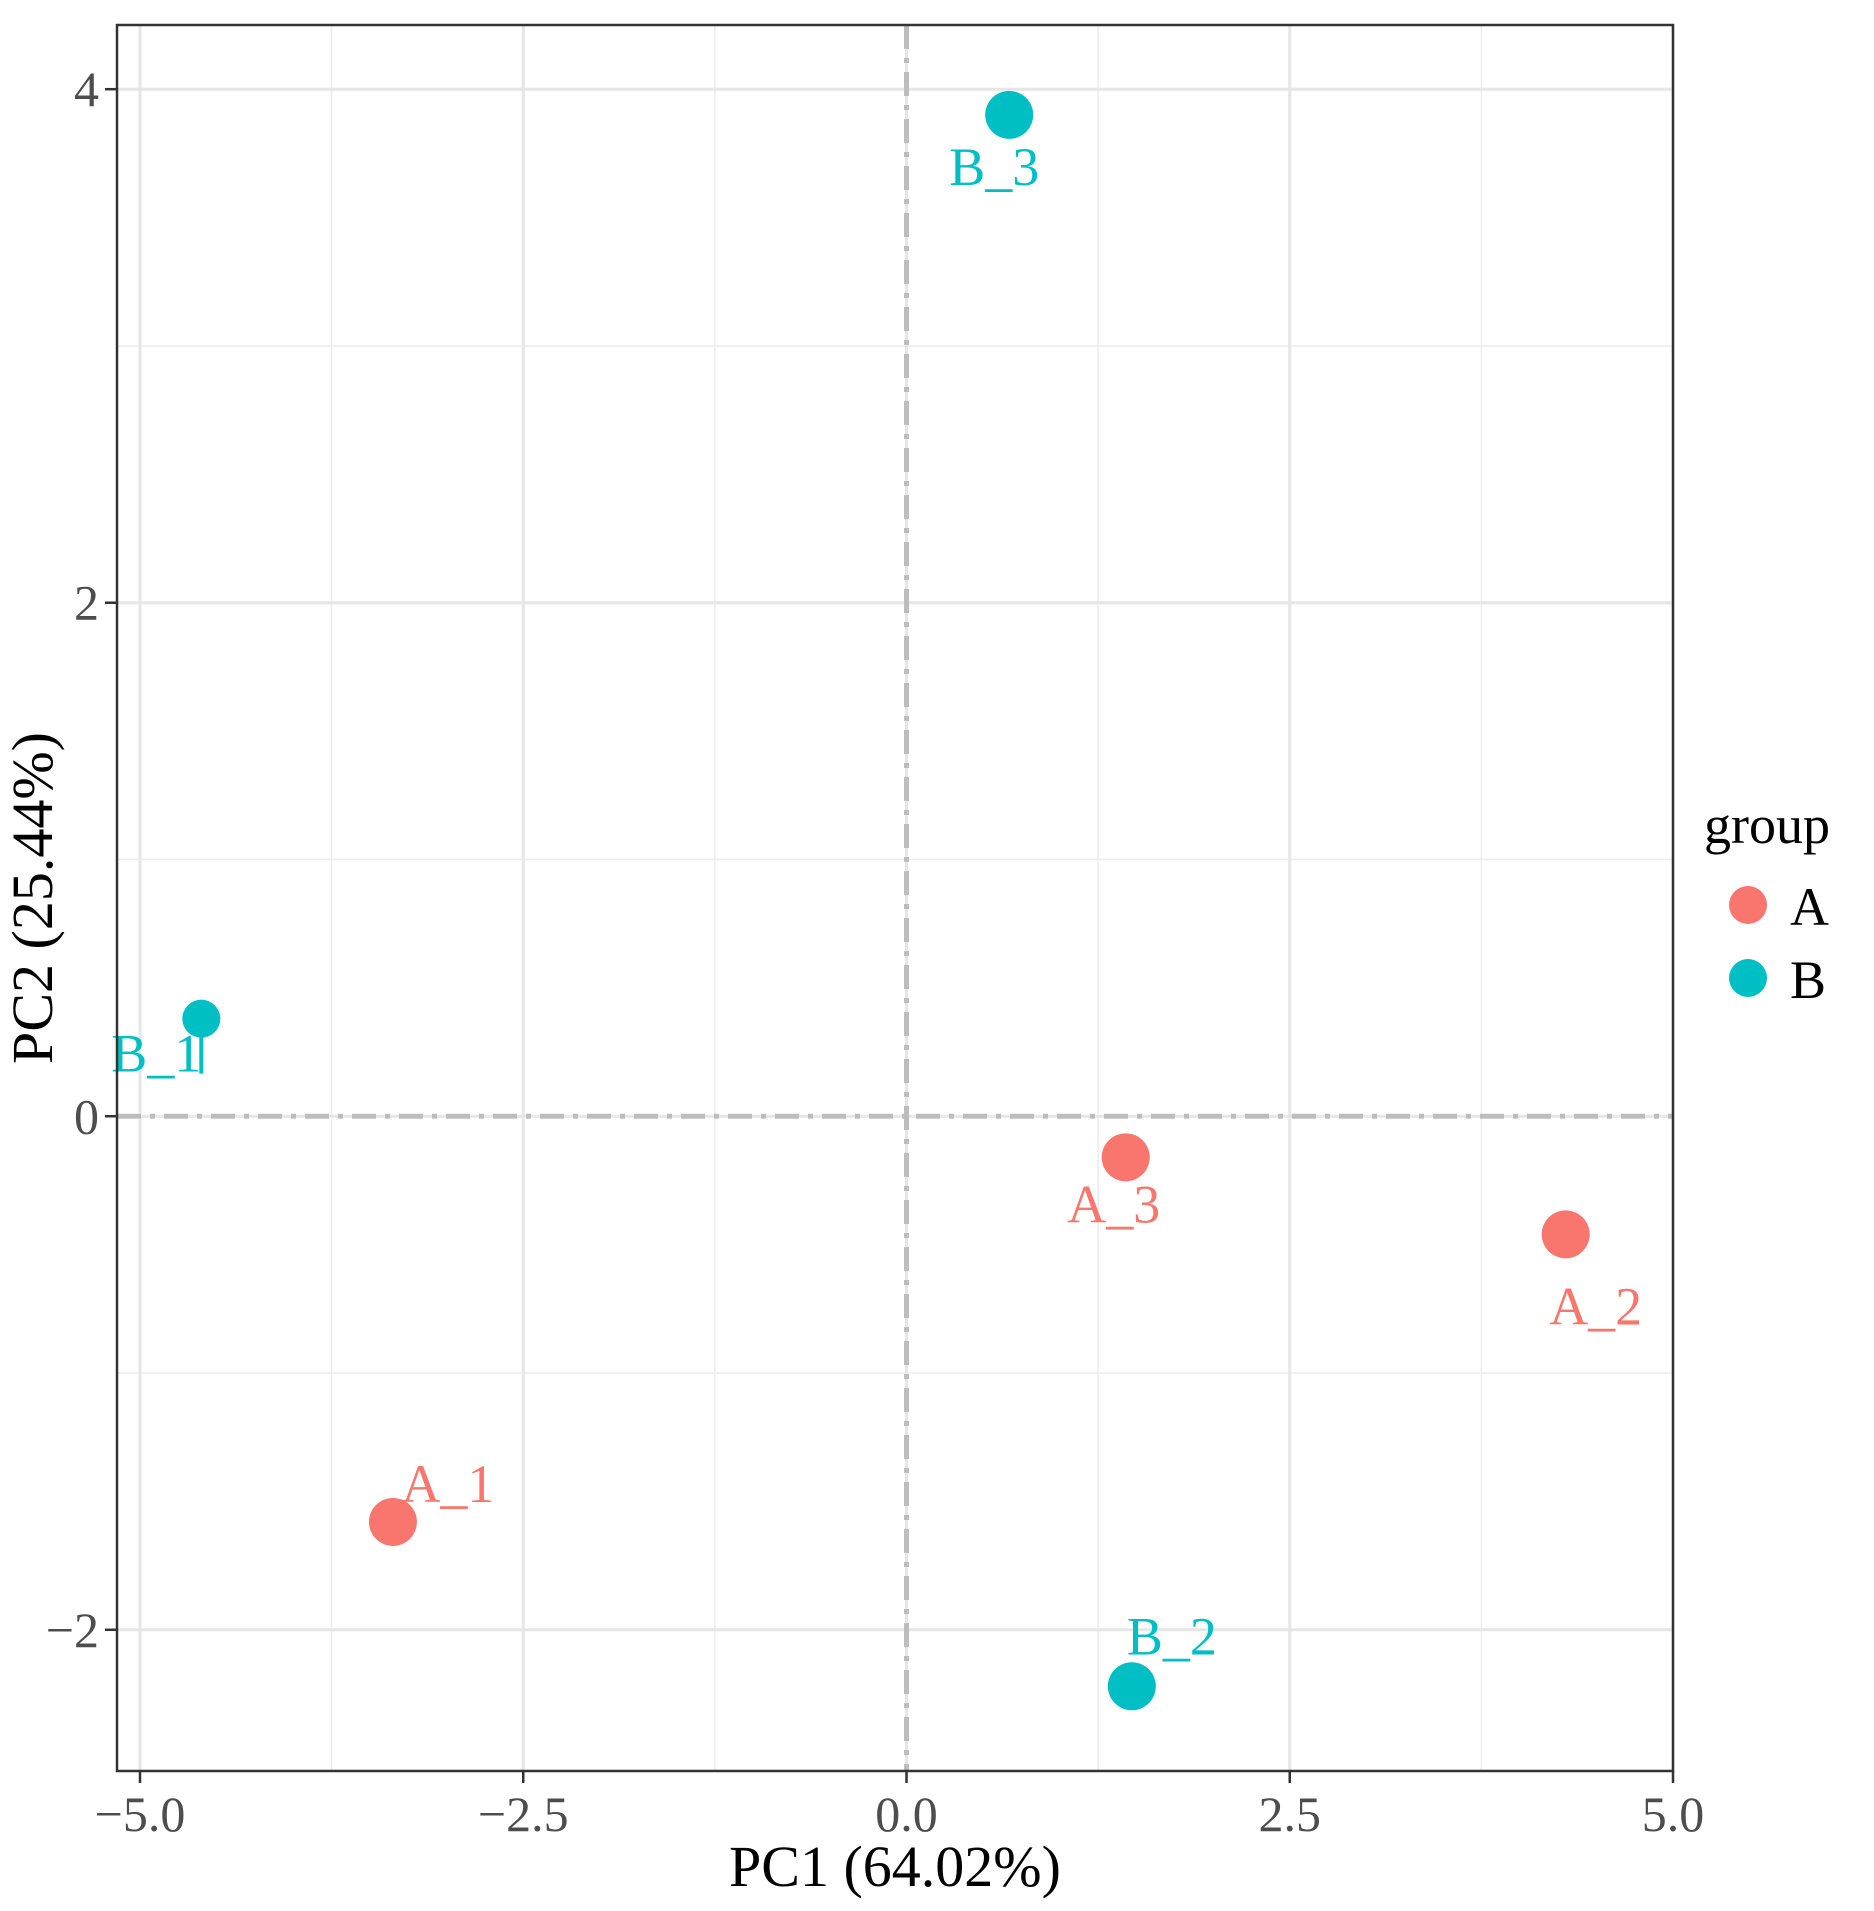 This screenshot has width=1874, height=1911. What do you see at coordinates (994, 167) in the screenshot?
I see `point-label-B_3: B_3` at bounding box center [994, 167].